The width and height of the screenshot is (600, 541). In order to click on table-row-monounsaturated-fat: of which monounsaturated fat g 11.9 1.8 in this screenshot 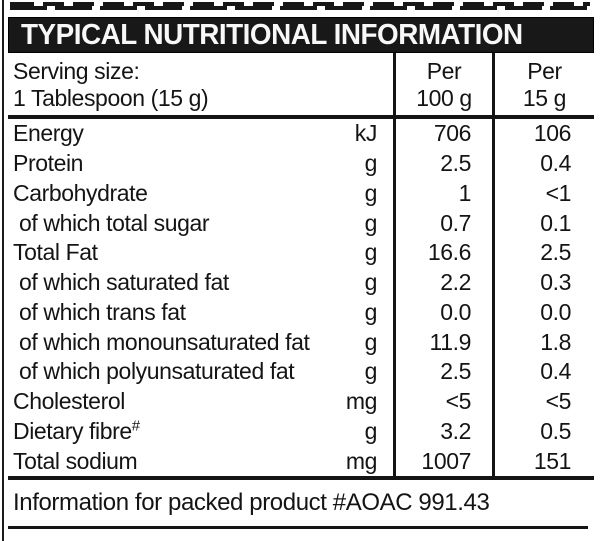, I will do `click(301, 342)`.